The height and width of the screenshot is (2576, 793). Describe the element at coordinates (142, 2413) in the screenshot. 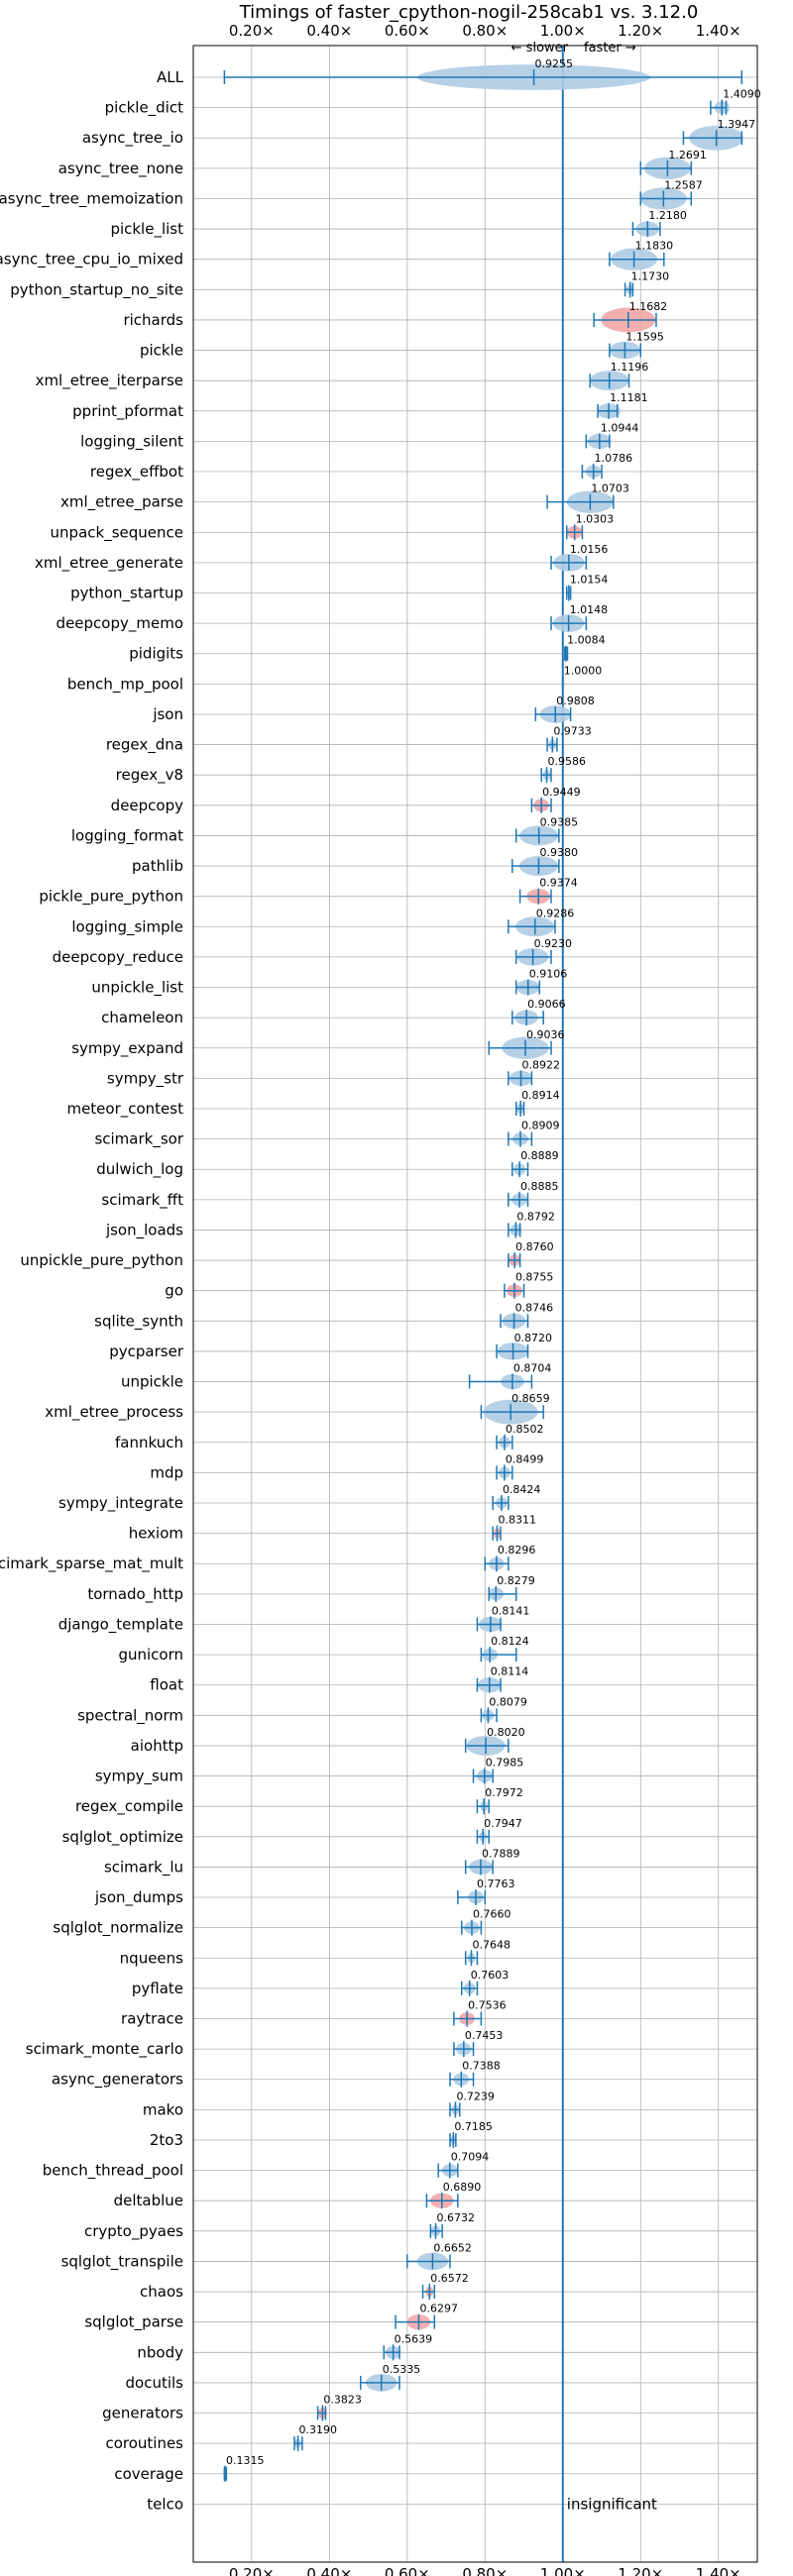

I see `category-label: generators` at that location.